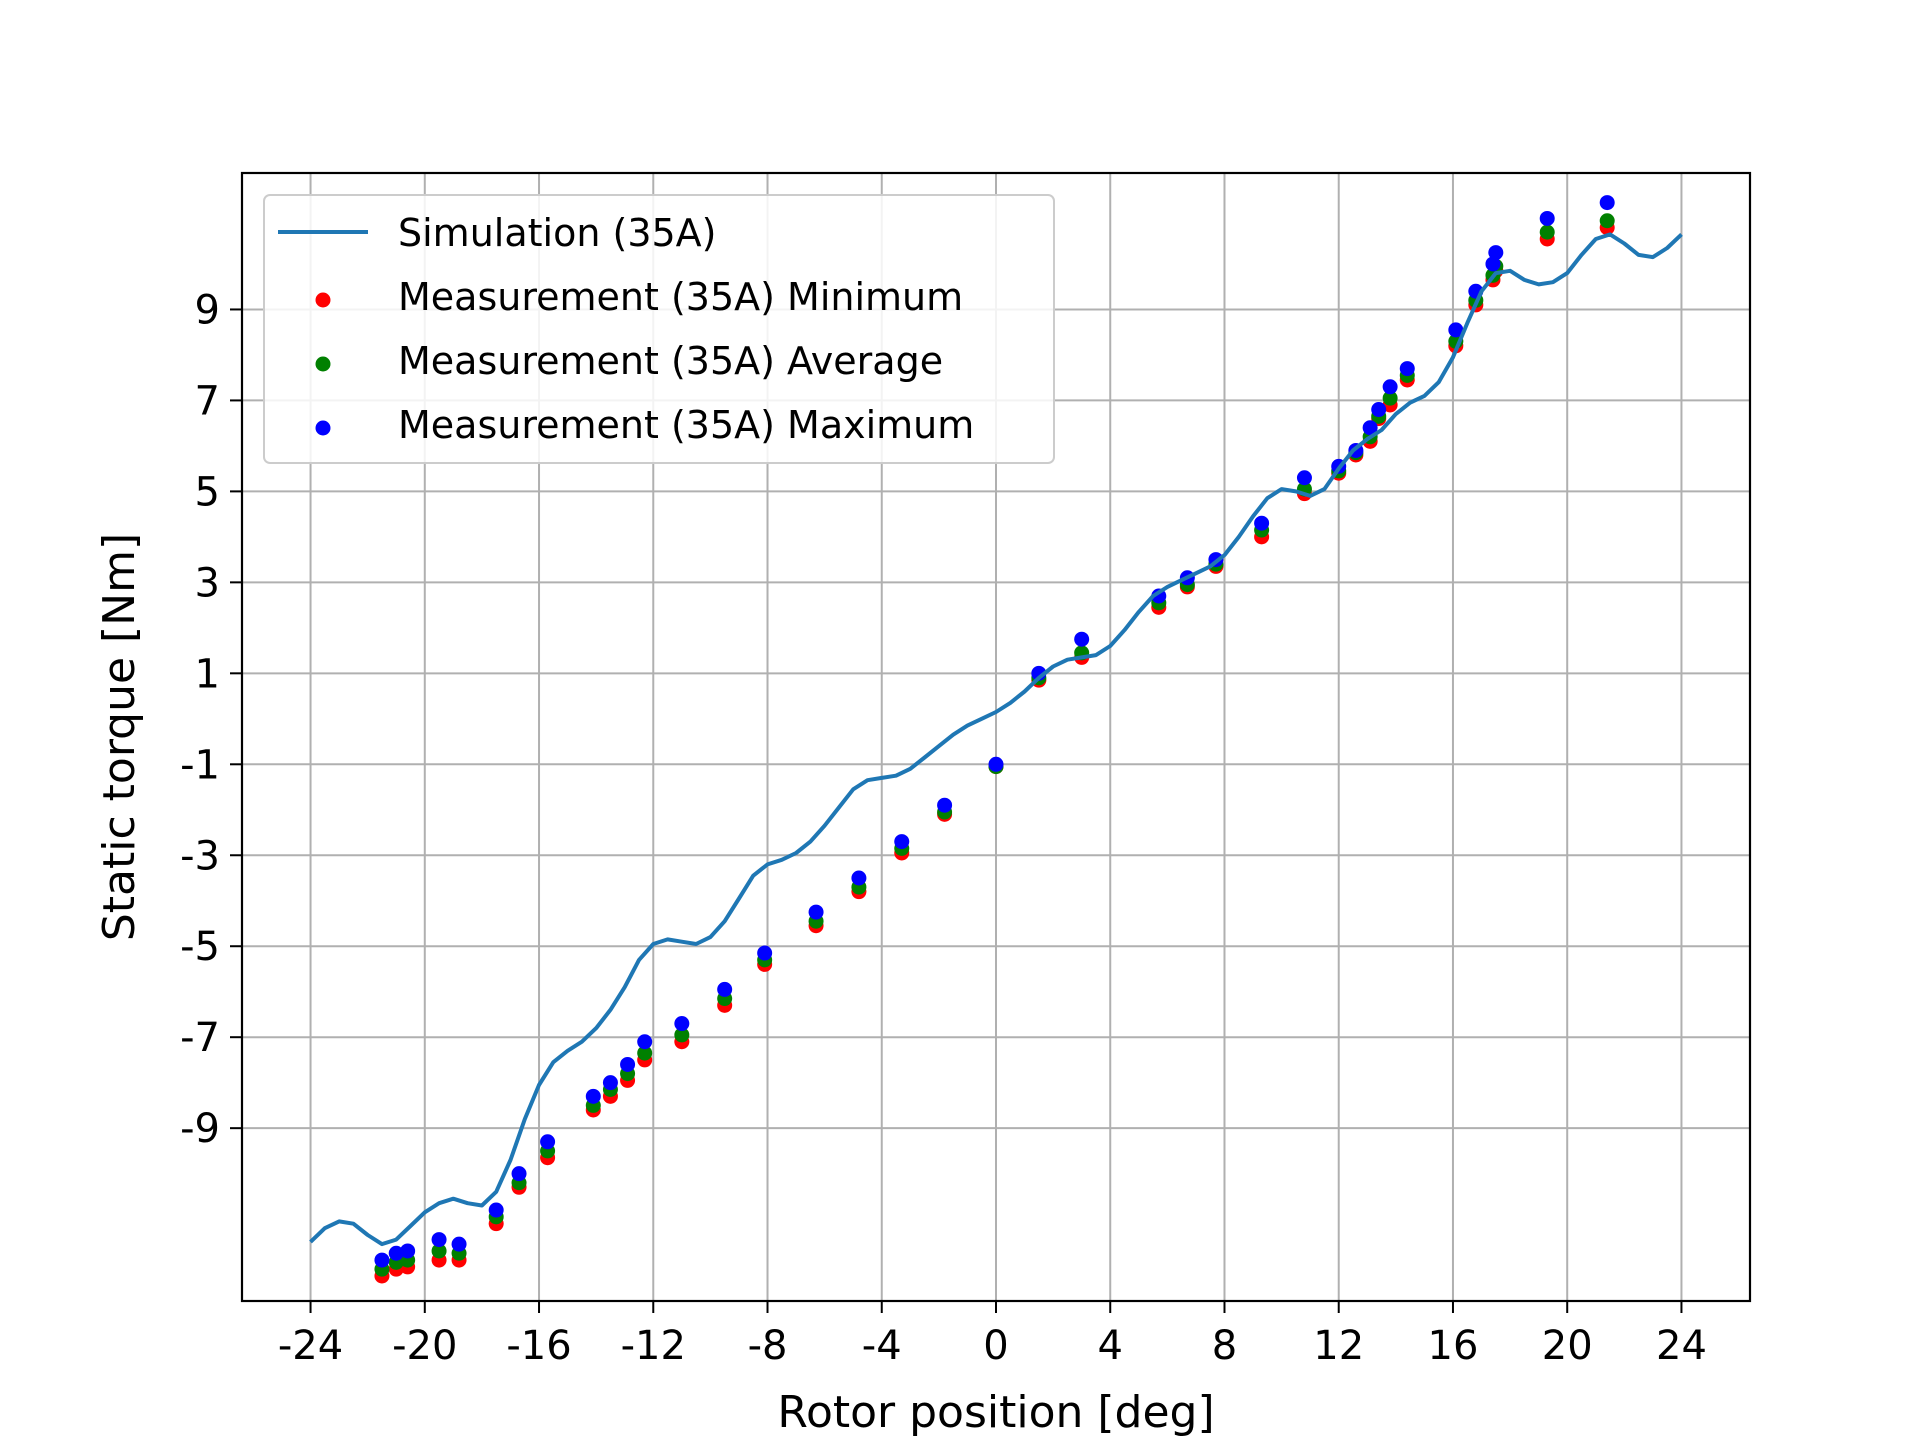 The width and height of the screenshot is (1920, 1440). What do you see at coordinates (200, 1129) in the screenshot?
I see `y-tick-label: -9` at bounding box center [200, 1129].